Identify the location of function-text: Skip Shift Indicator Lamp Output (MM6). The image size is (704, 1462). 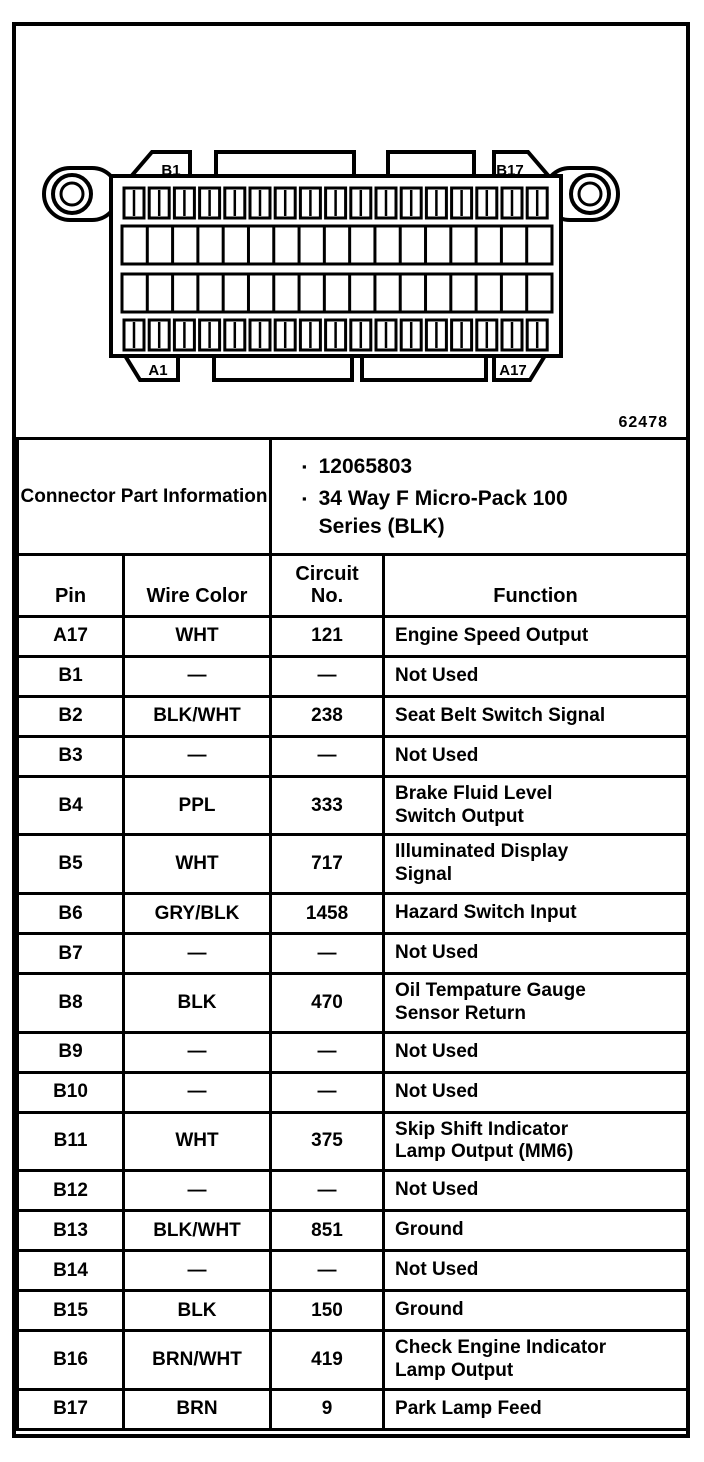
(484, 1140).